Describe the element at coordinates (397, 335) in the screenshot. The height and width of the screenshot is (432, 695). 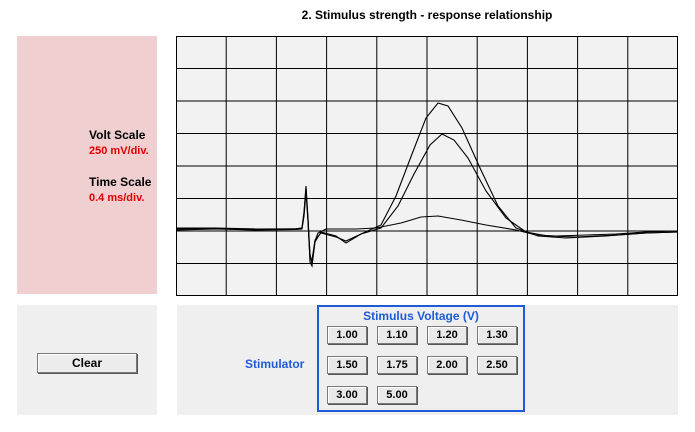
I see `voltage-button-1-10: 1.10` at that location.